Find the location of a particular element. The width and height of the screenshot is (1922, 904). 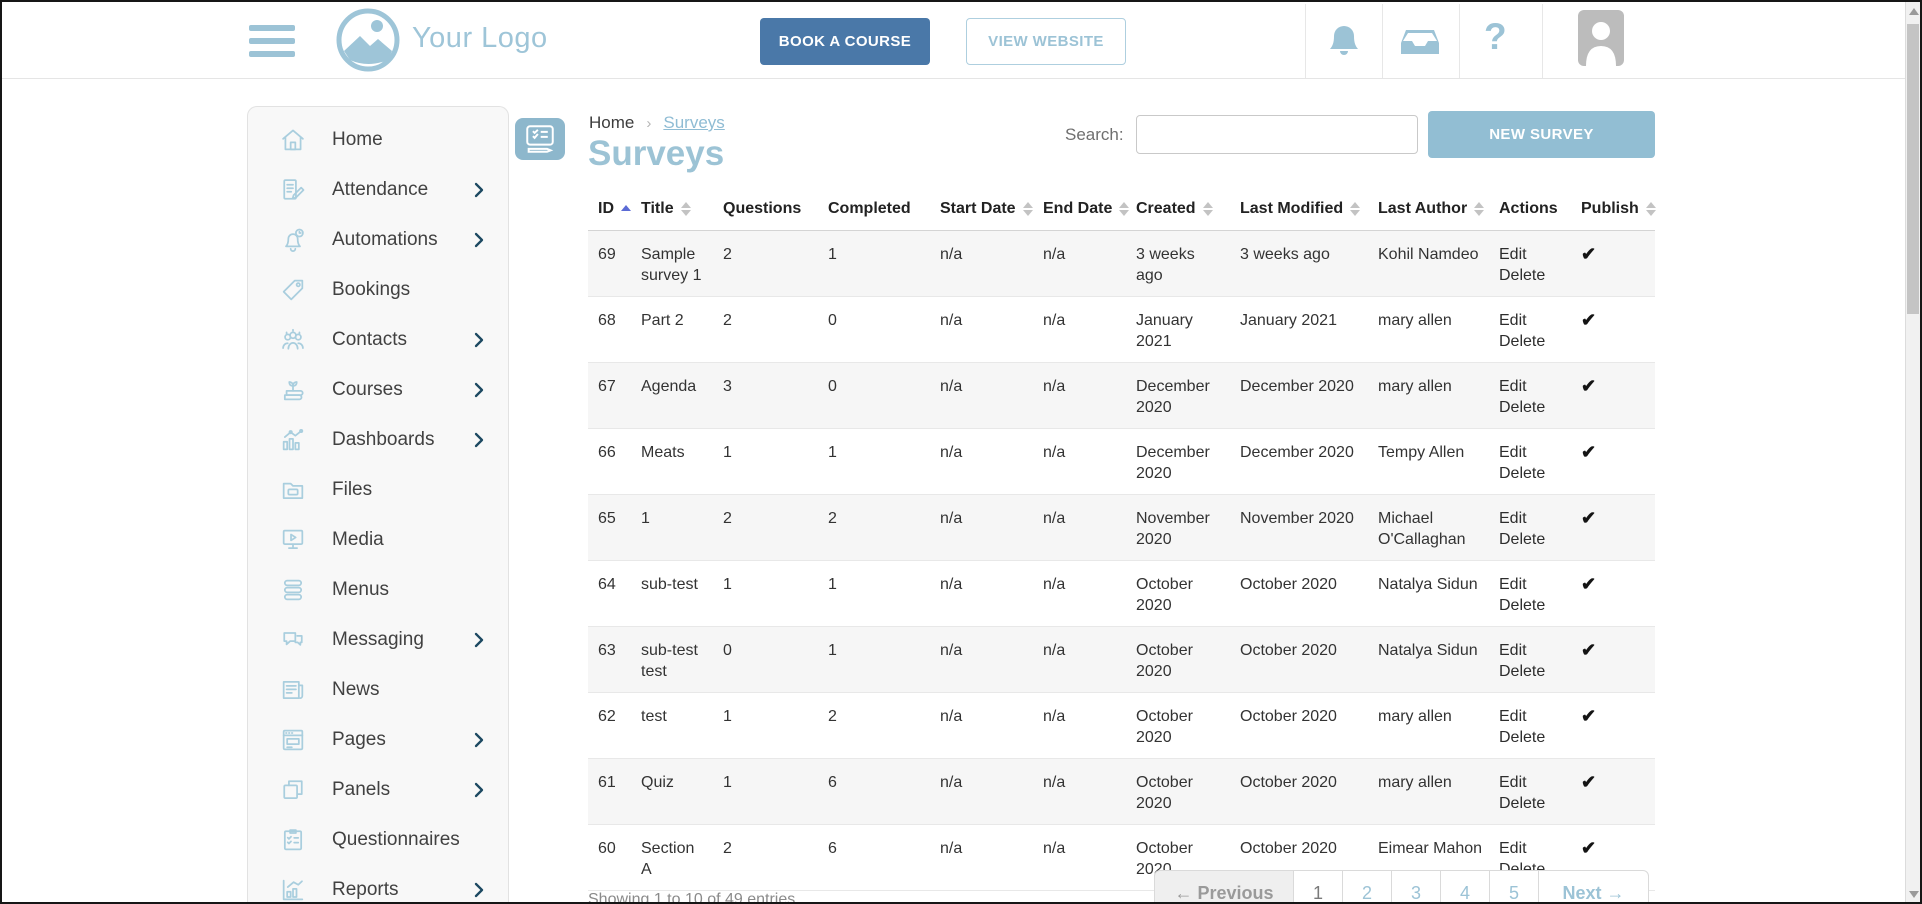

view-website-button: VIEW WEBSITE is located at coordinates (1046, 41).